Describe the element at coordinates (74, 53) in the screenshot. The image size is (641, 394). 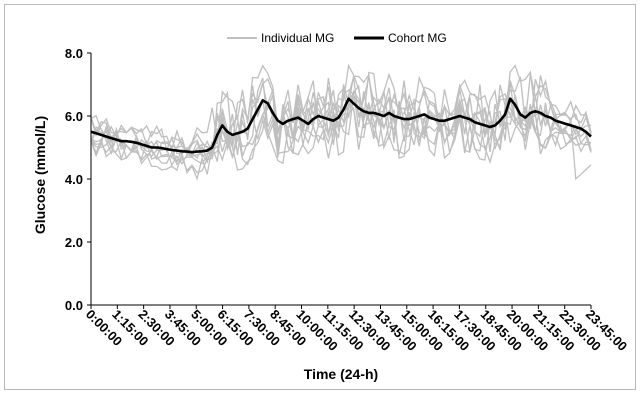
I see `y-tick-label: 8.0` at that location.